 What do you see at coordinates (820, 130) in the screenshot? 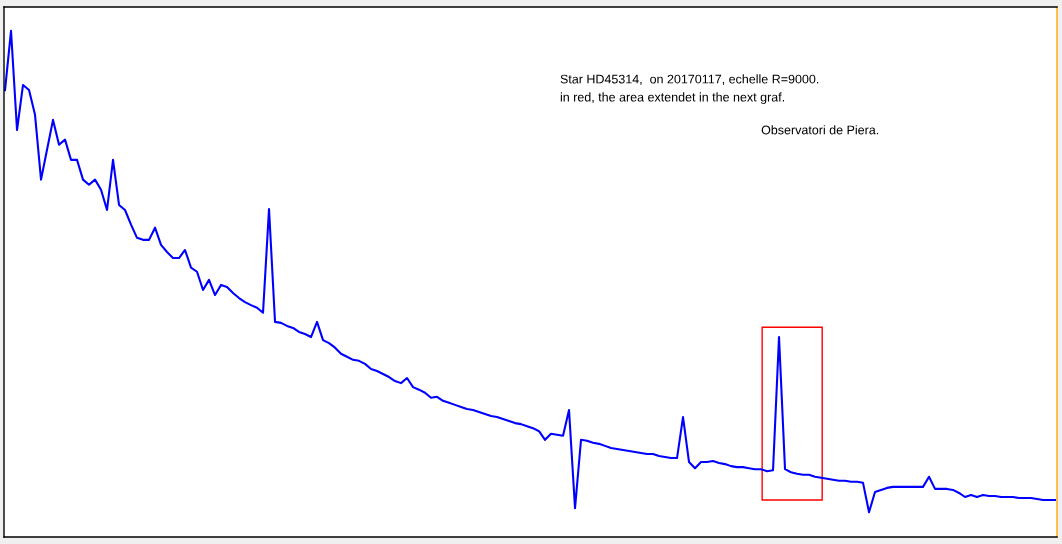
I see `annotation: Observatori de Piera.` at bounding box center [820, 130].